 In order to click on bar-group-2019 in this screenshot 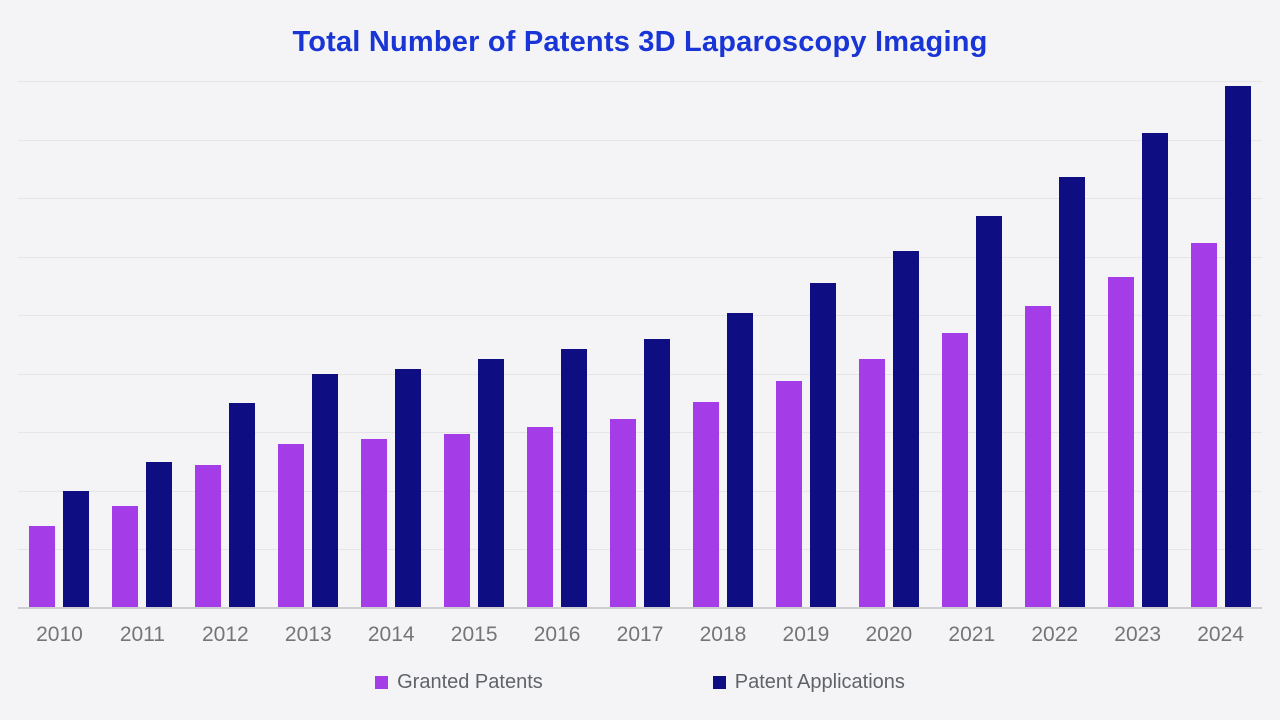, I will do `click(805, 344)`.